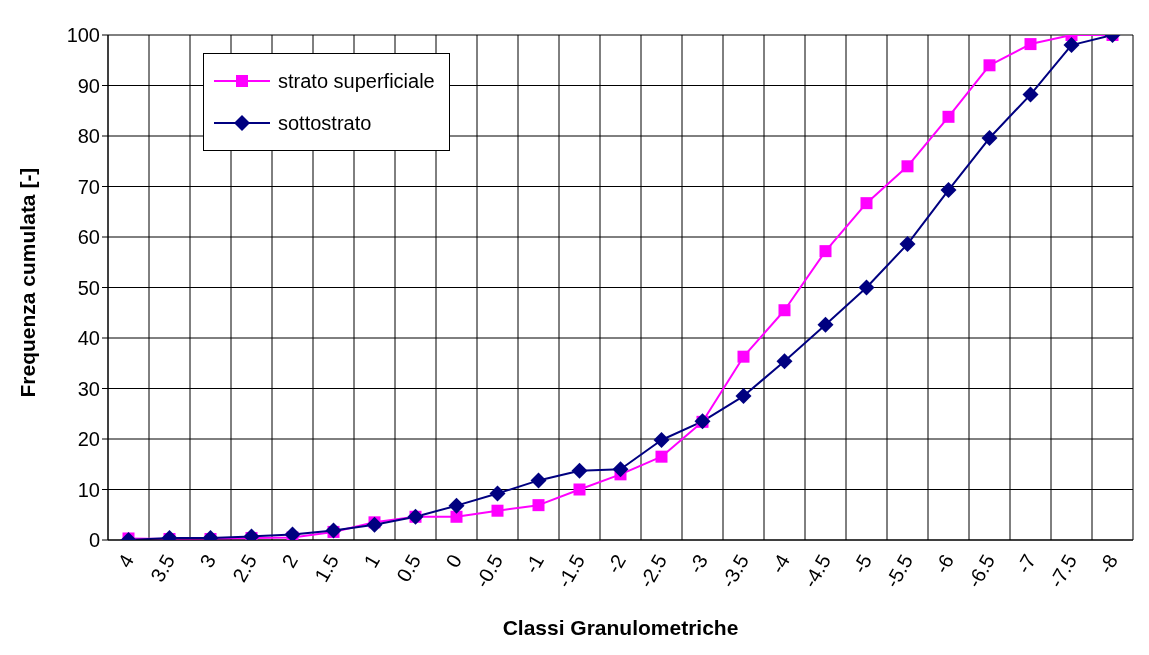  I want to click on x-axis-title: Classi Granulometriche, so click(620, 627).